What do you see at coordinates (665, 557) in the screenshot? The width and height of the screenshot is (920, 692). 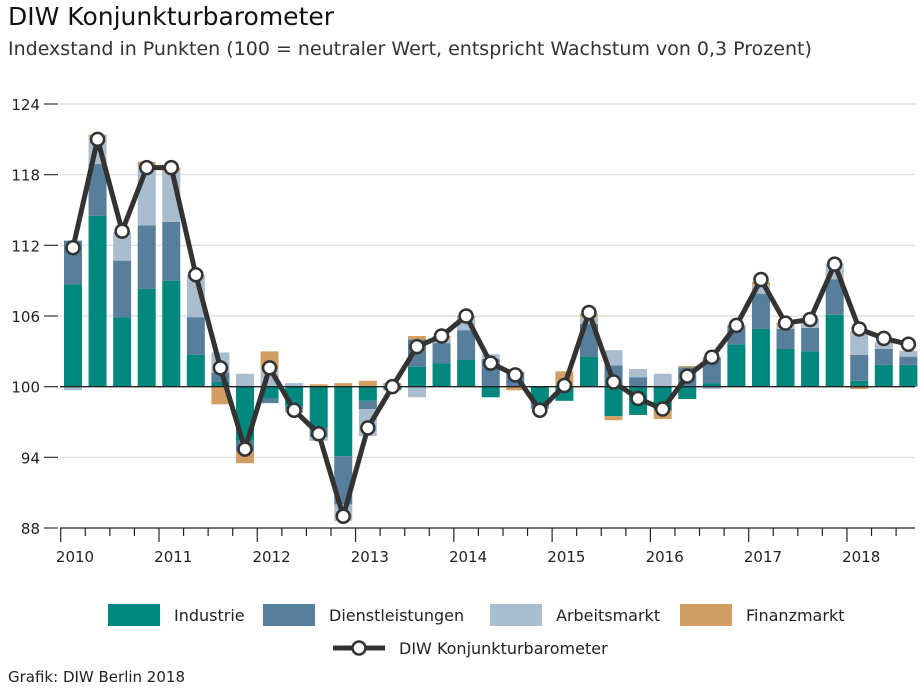 I see `x-tick-label: 2016` at bounding box center [665, 557].